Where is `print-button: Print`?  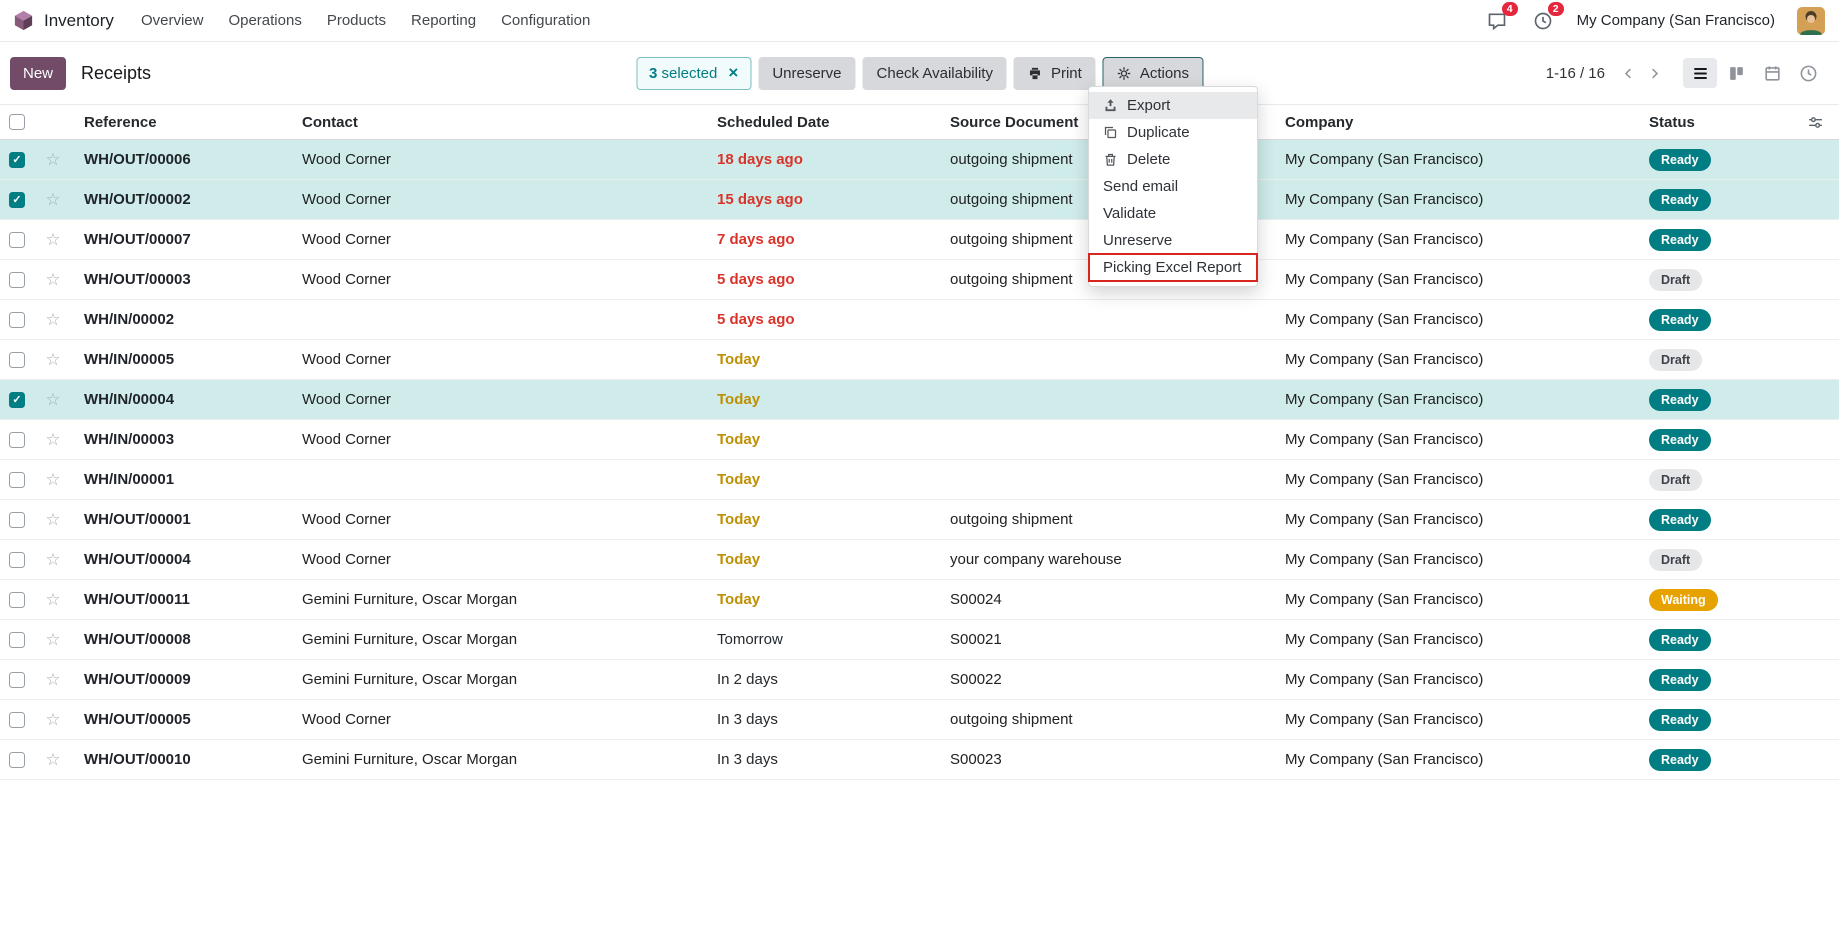 print-button: Print is located at coordinates (1054, 73).